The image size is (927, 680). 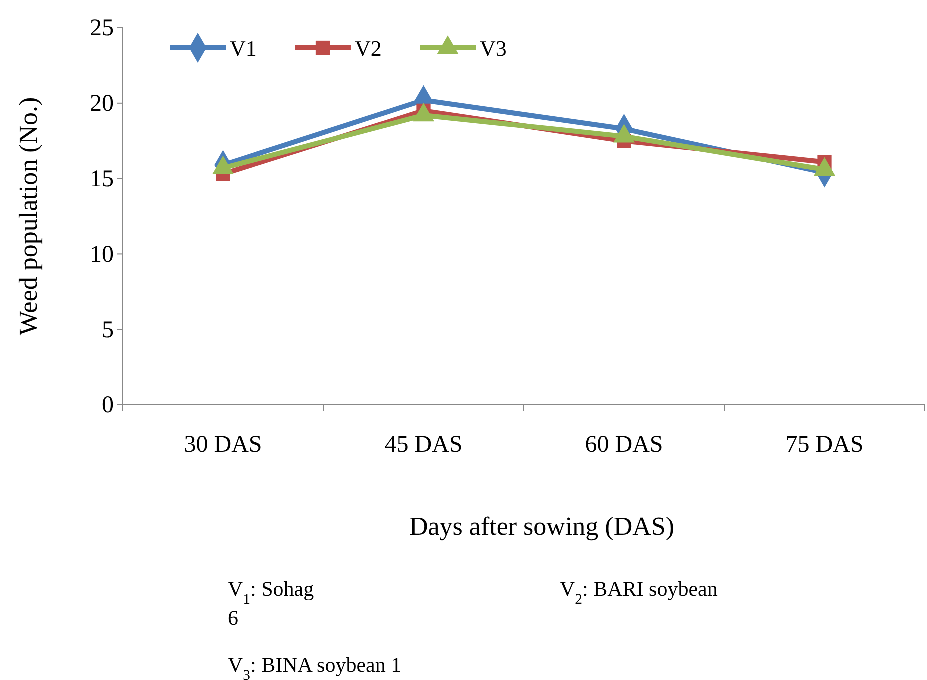 What do you see at coordinates (102, 255) in the screenshot?
I see `y-tick-label: 10` at bounding box center [102, 255].